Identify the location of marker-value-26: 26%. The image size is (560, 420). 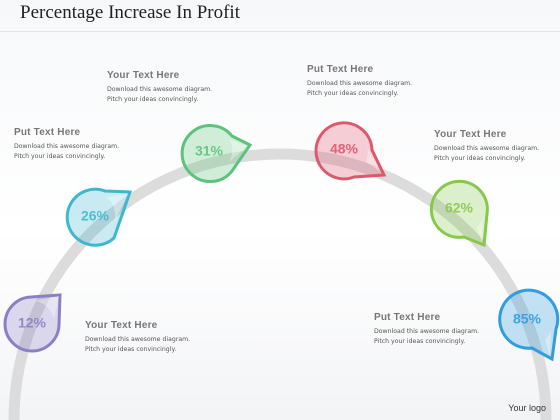
(95, 216).